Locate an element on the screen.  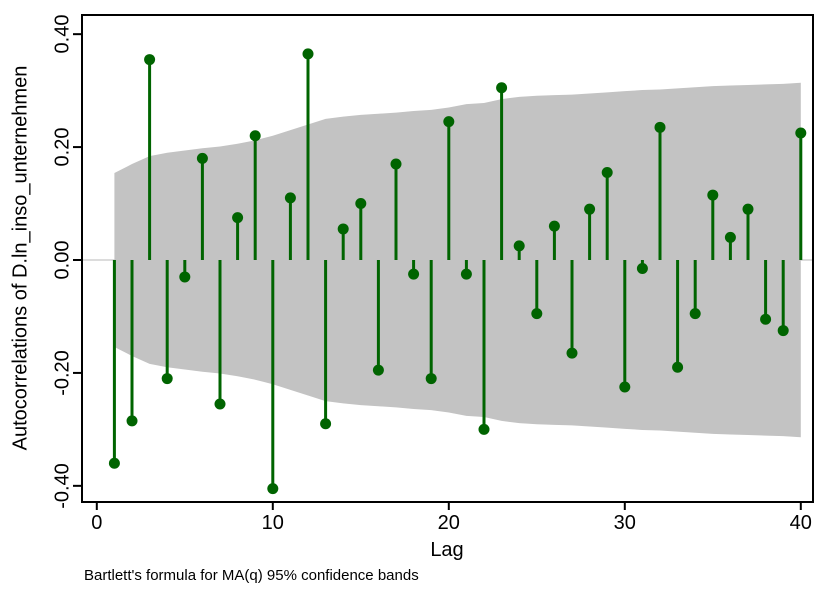
x-axis-title: Lag is located at coordinates (447, 550).